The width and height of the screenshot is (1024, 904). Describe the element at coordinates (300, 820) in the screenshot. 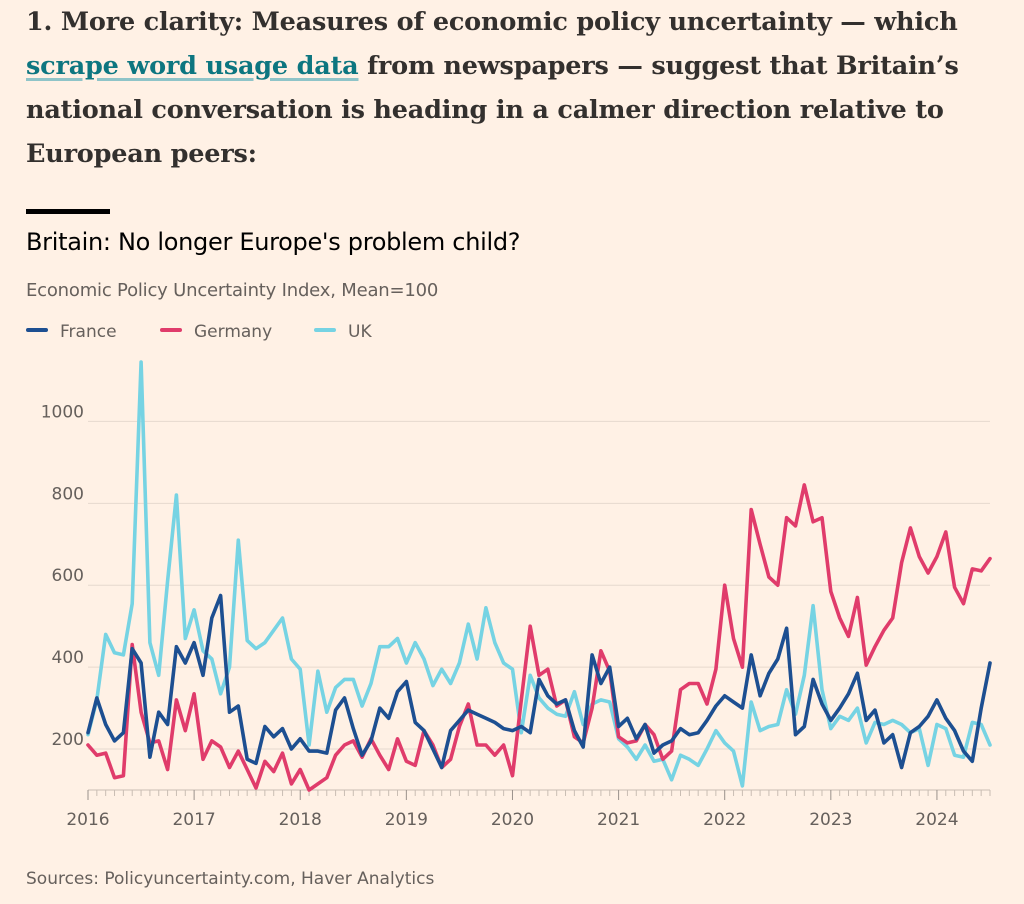

I see `x-tick-label-2018: 2018` at that location.